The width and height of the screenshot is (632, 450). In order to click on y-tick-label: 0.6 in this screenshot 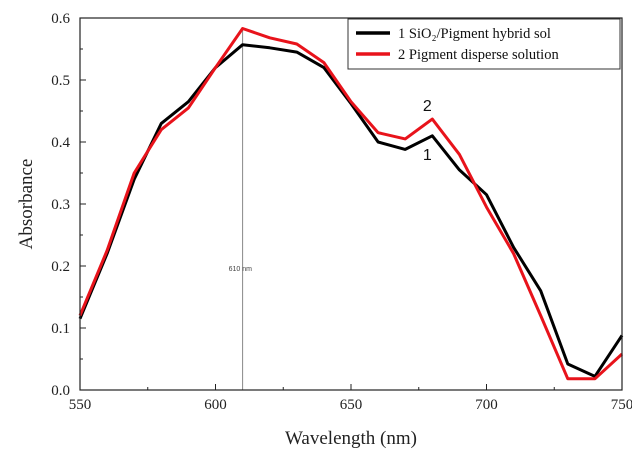, I will do `click(60, 19)`.